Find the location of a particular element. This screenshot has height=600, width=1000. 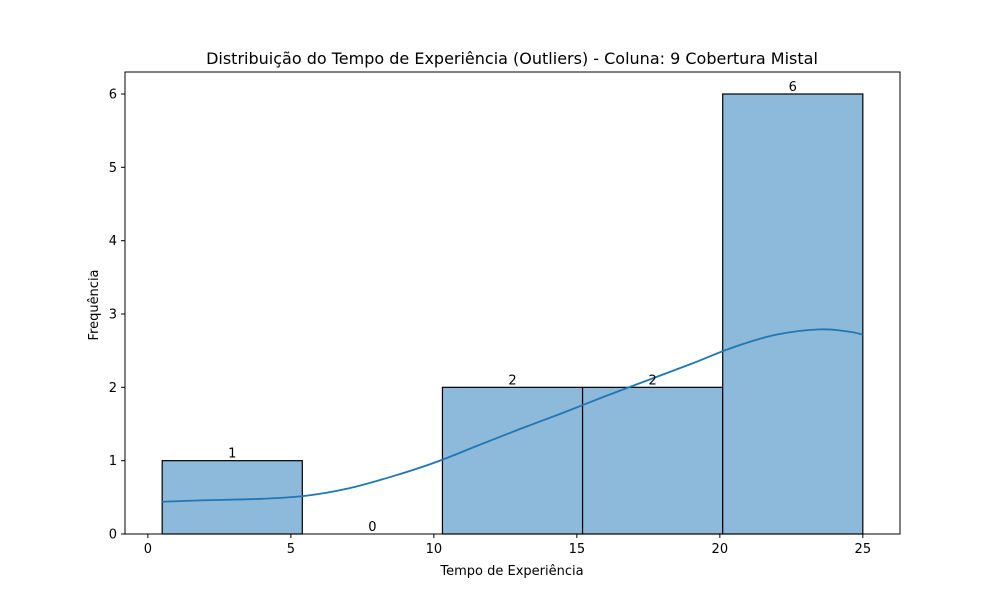

bar-label-4: 2 is located at coordinates (652, 380).